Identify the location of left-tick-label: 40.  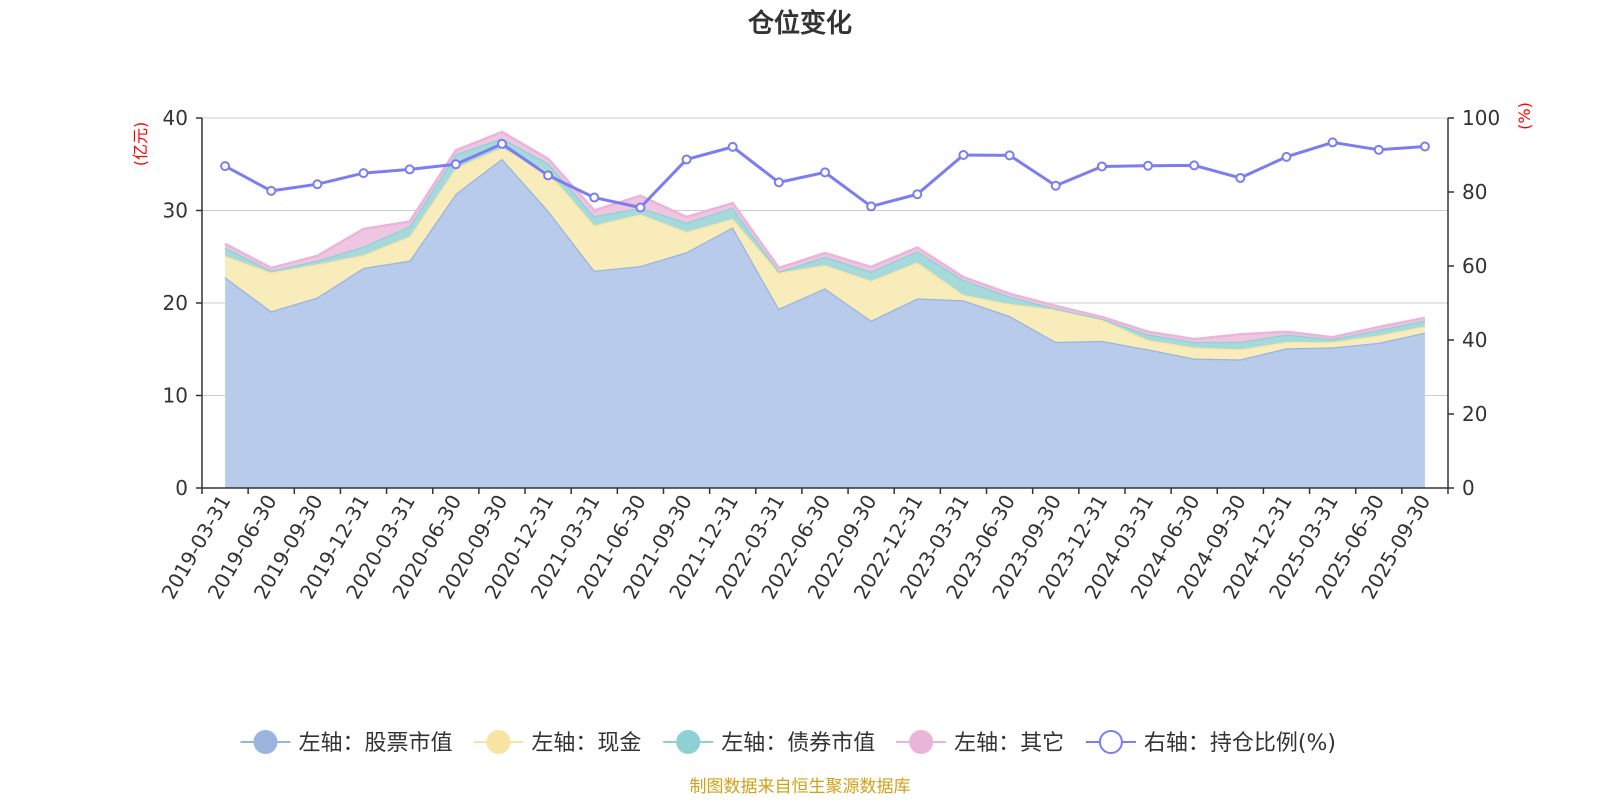
(175, 118).